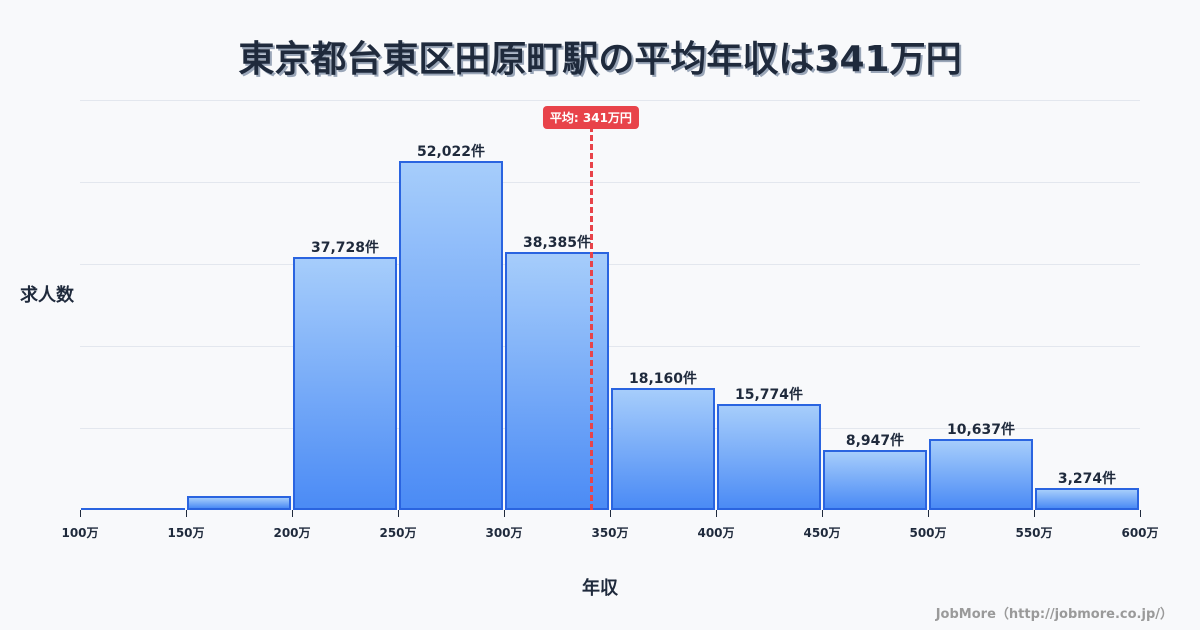 Image resolution: width=1200 pixels, height=630 pixels. I want to click on x-tick-label: 100万, so click(80, 533).